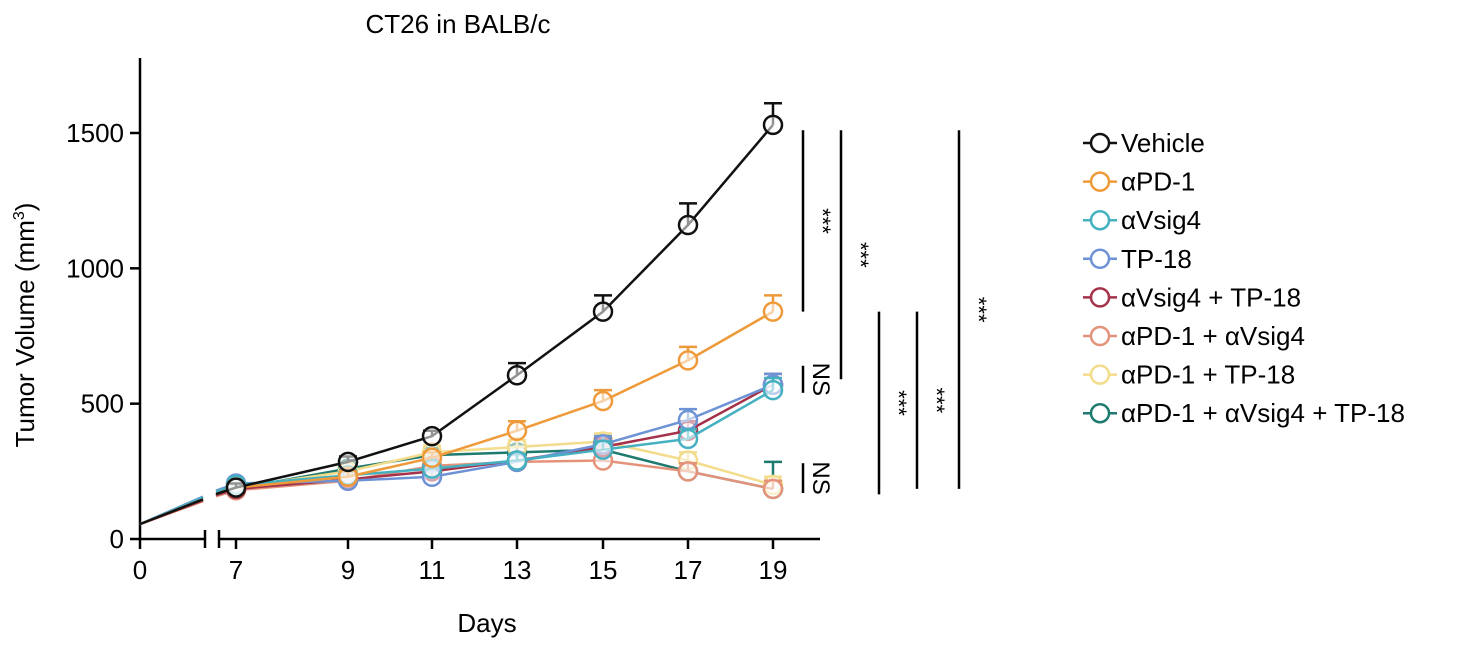  I want to click on series-line-start, so click(171, 512).